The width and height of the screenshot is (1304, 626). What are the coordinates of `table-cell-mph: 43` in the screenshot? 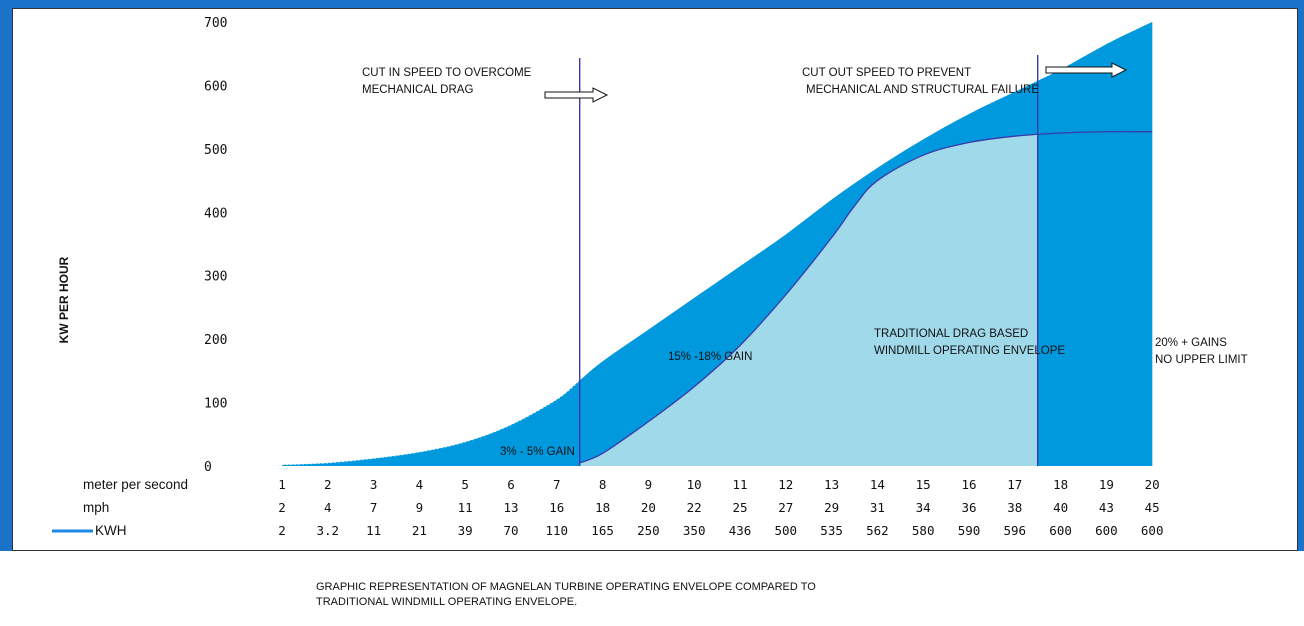 It's located at (1106, 507).